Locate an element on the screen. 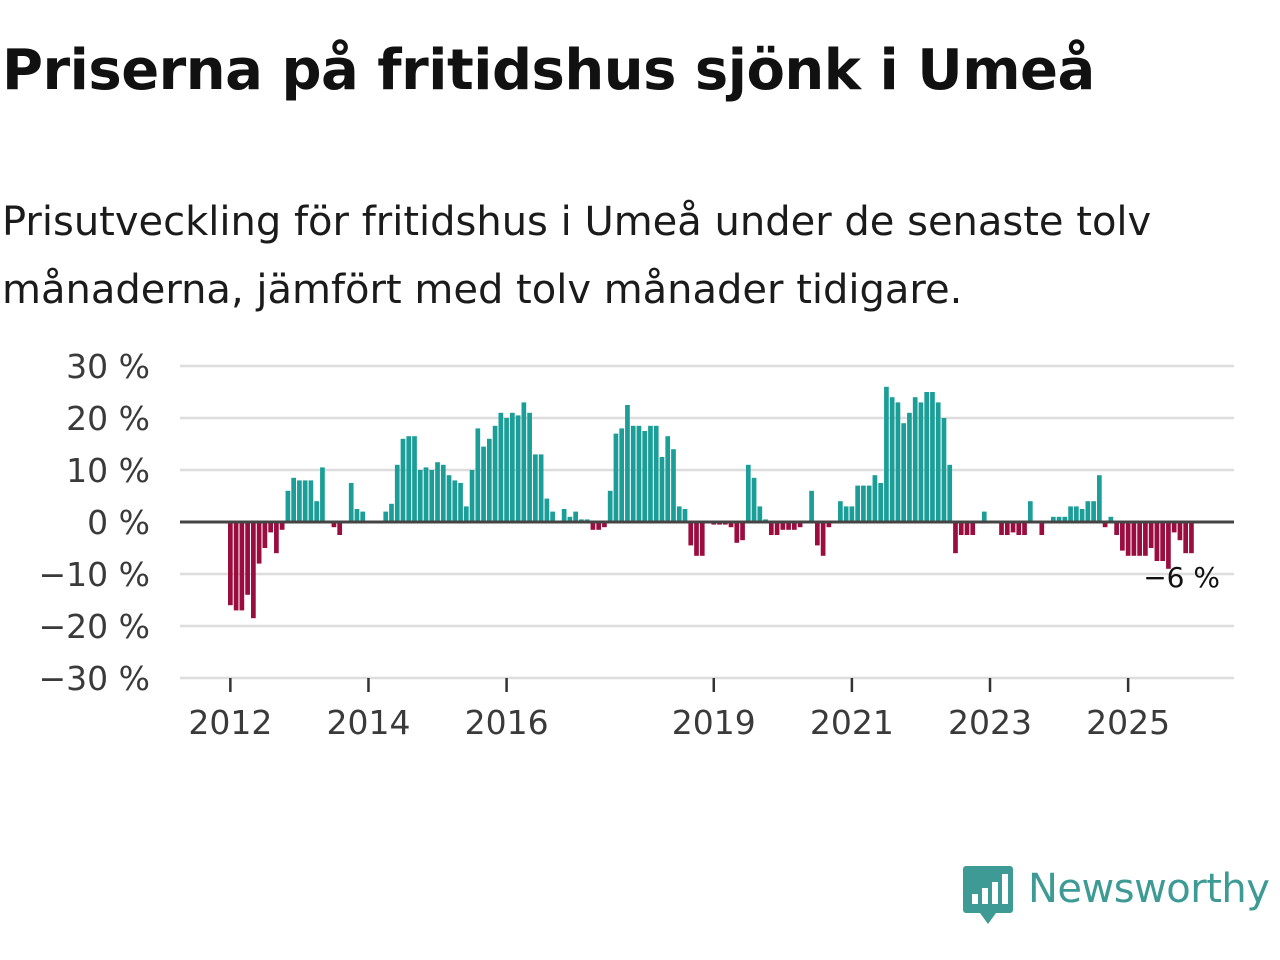 This screenshot has width=1280, height=960. x-tick-label: 2019 is located at coordinates (714, 722).